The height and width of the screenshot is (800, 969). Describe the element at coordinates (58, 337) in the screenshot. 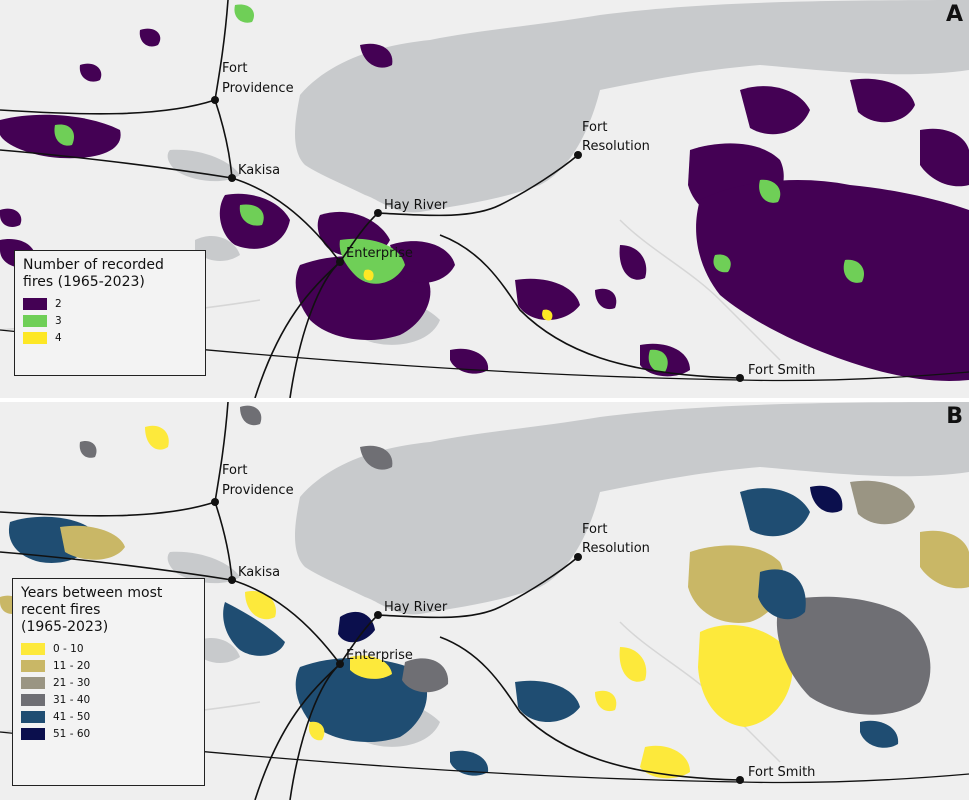

I see `legend-label: 4` at that location.